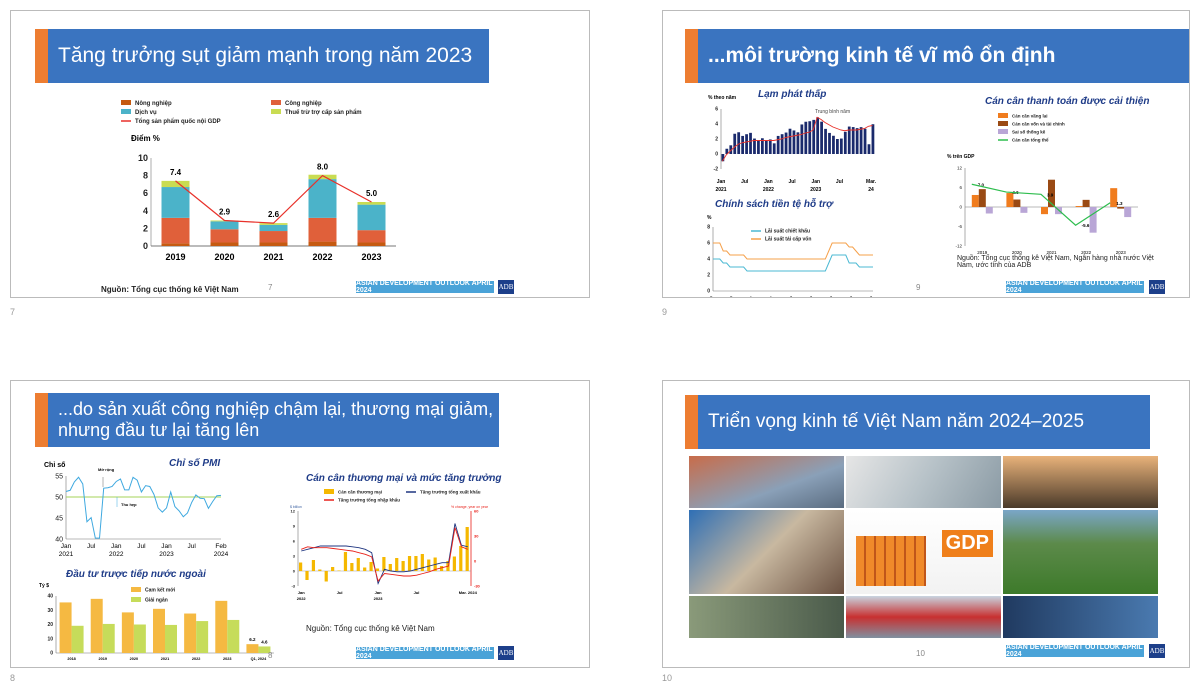 This screenshot has width=1200, height=693. What do you see at coordinates (785, 296) in the screenshot?
I see `x-tick-label: Jan. 2022` at bounding box center [785, 296].